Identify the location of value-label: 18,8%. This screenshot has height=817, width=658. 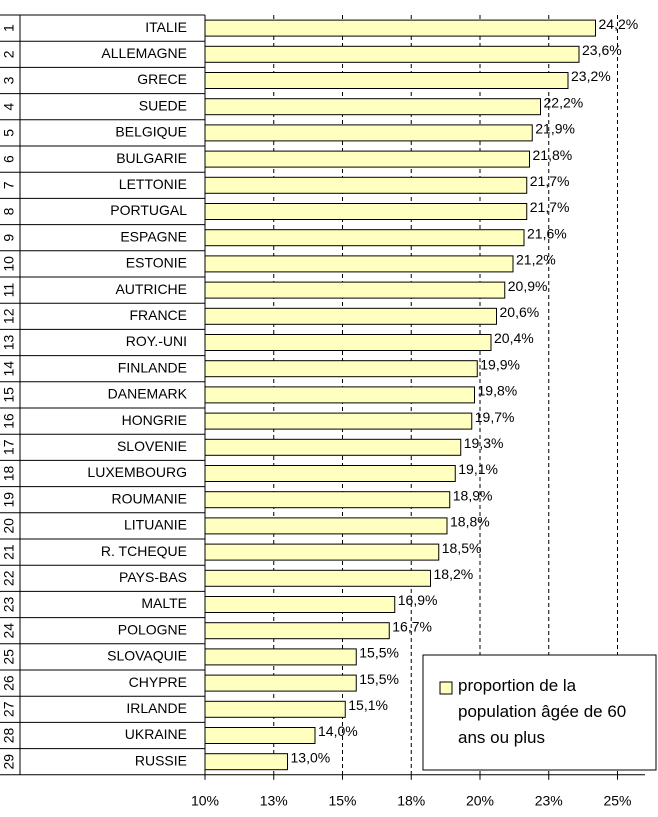
(470, 522).